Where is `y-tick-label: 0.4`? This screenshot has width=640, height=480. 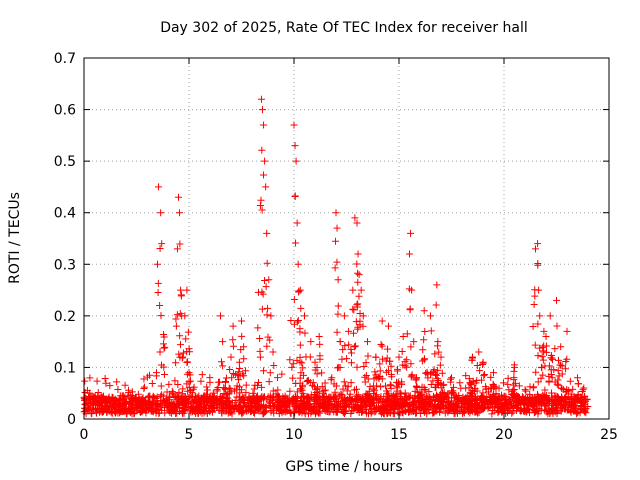
y-tick-label: 0.4 is located at coordinates (65, 214).